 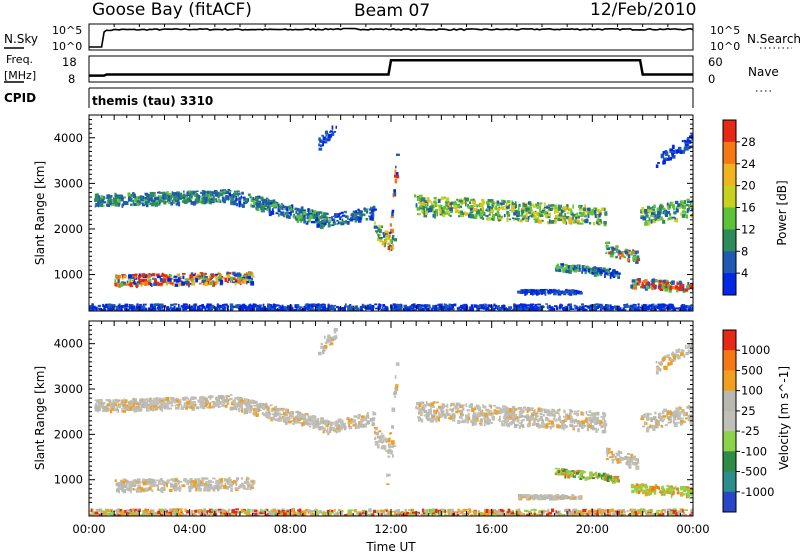 What do you see at coordinates (391, 38) in the screenshot?
I see `noise-sky-line` at bounding box center [391, 38].